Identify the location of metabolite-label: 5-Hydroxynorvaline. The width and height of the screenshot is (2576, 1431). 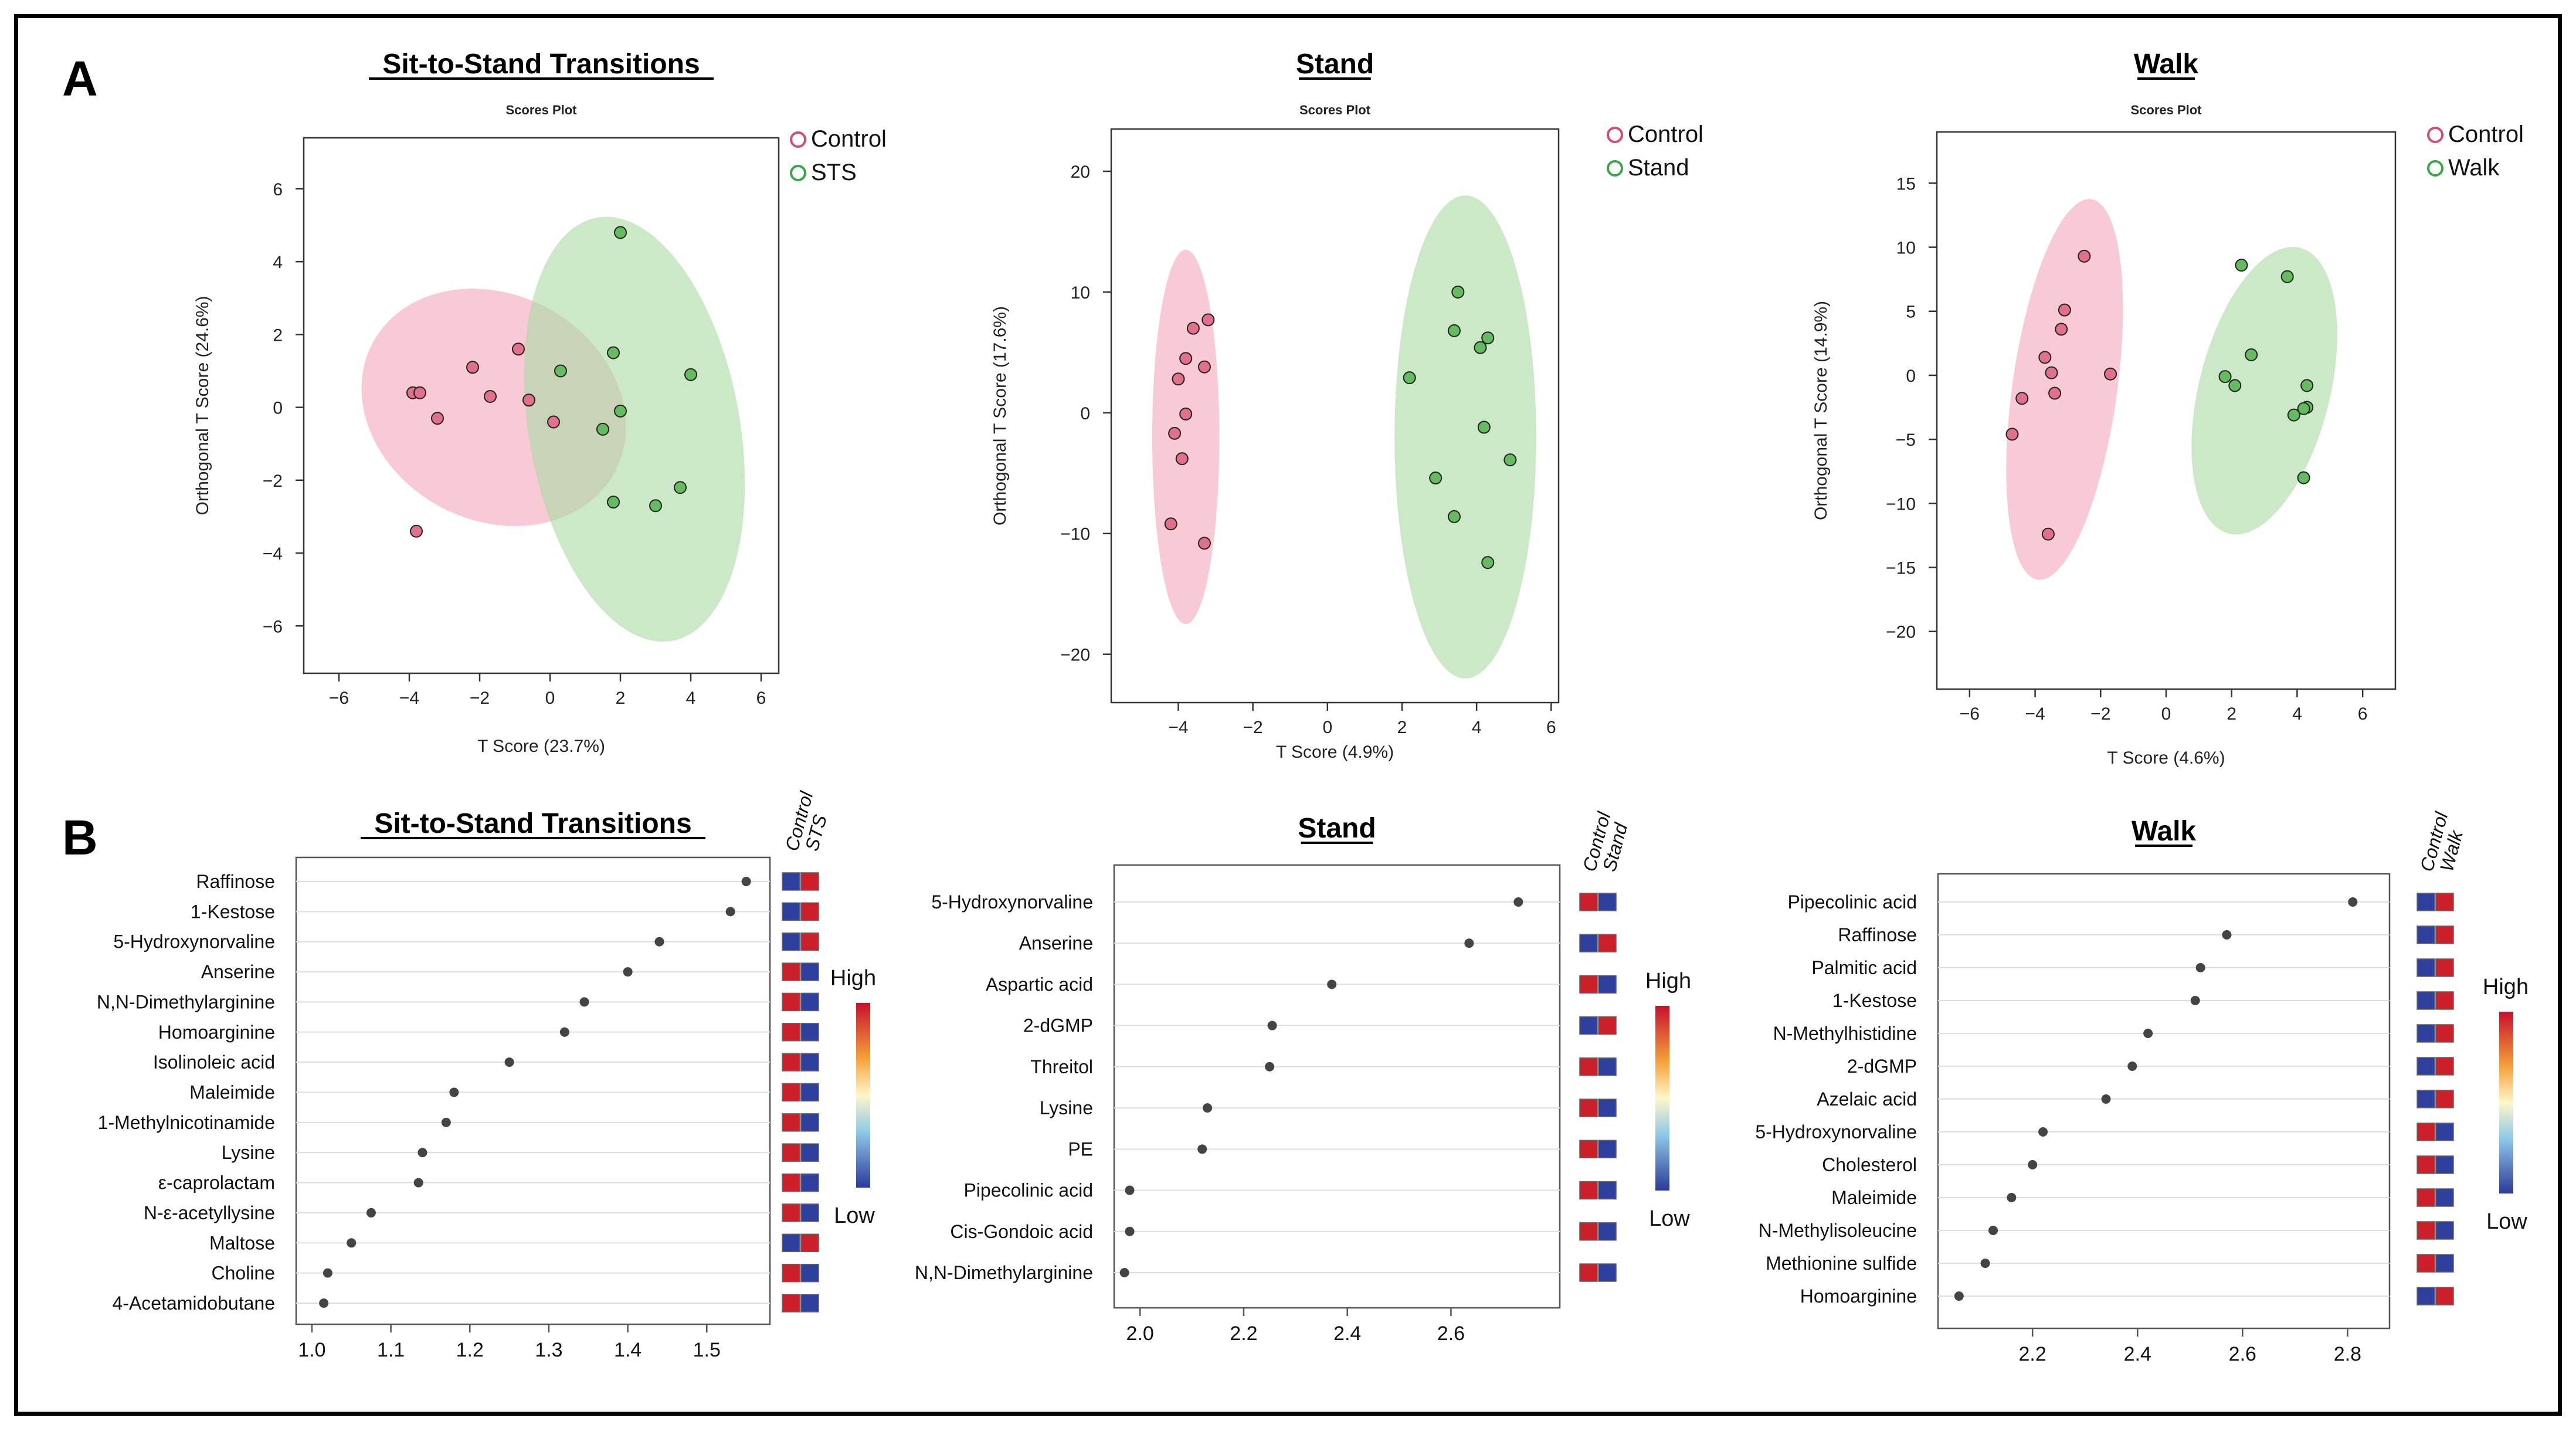
(1012, 902).